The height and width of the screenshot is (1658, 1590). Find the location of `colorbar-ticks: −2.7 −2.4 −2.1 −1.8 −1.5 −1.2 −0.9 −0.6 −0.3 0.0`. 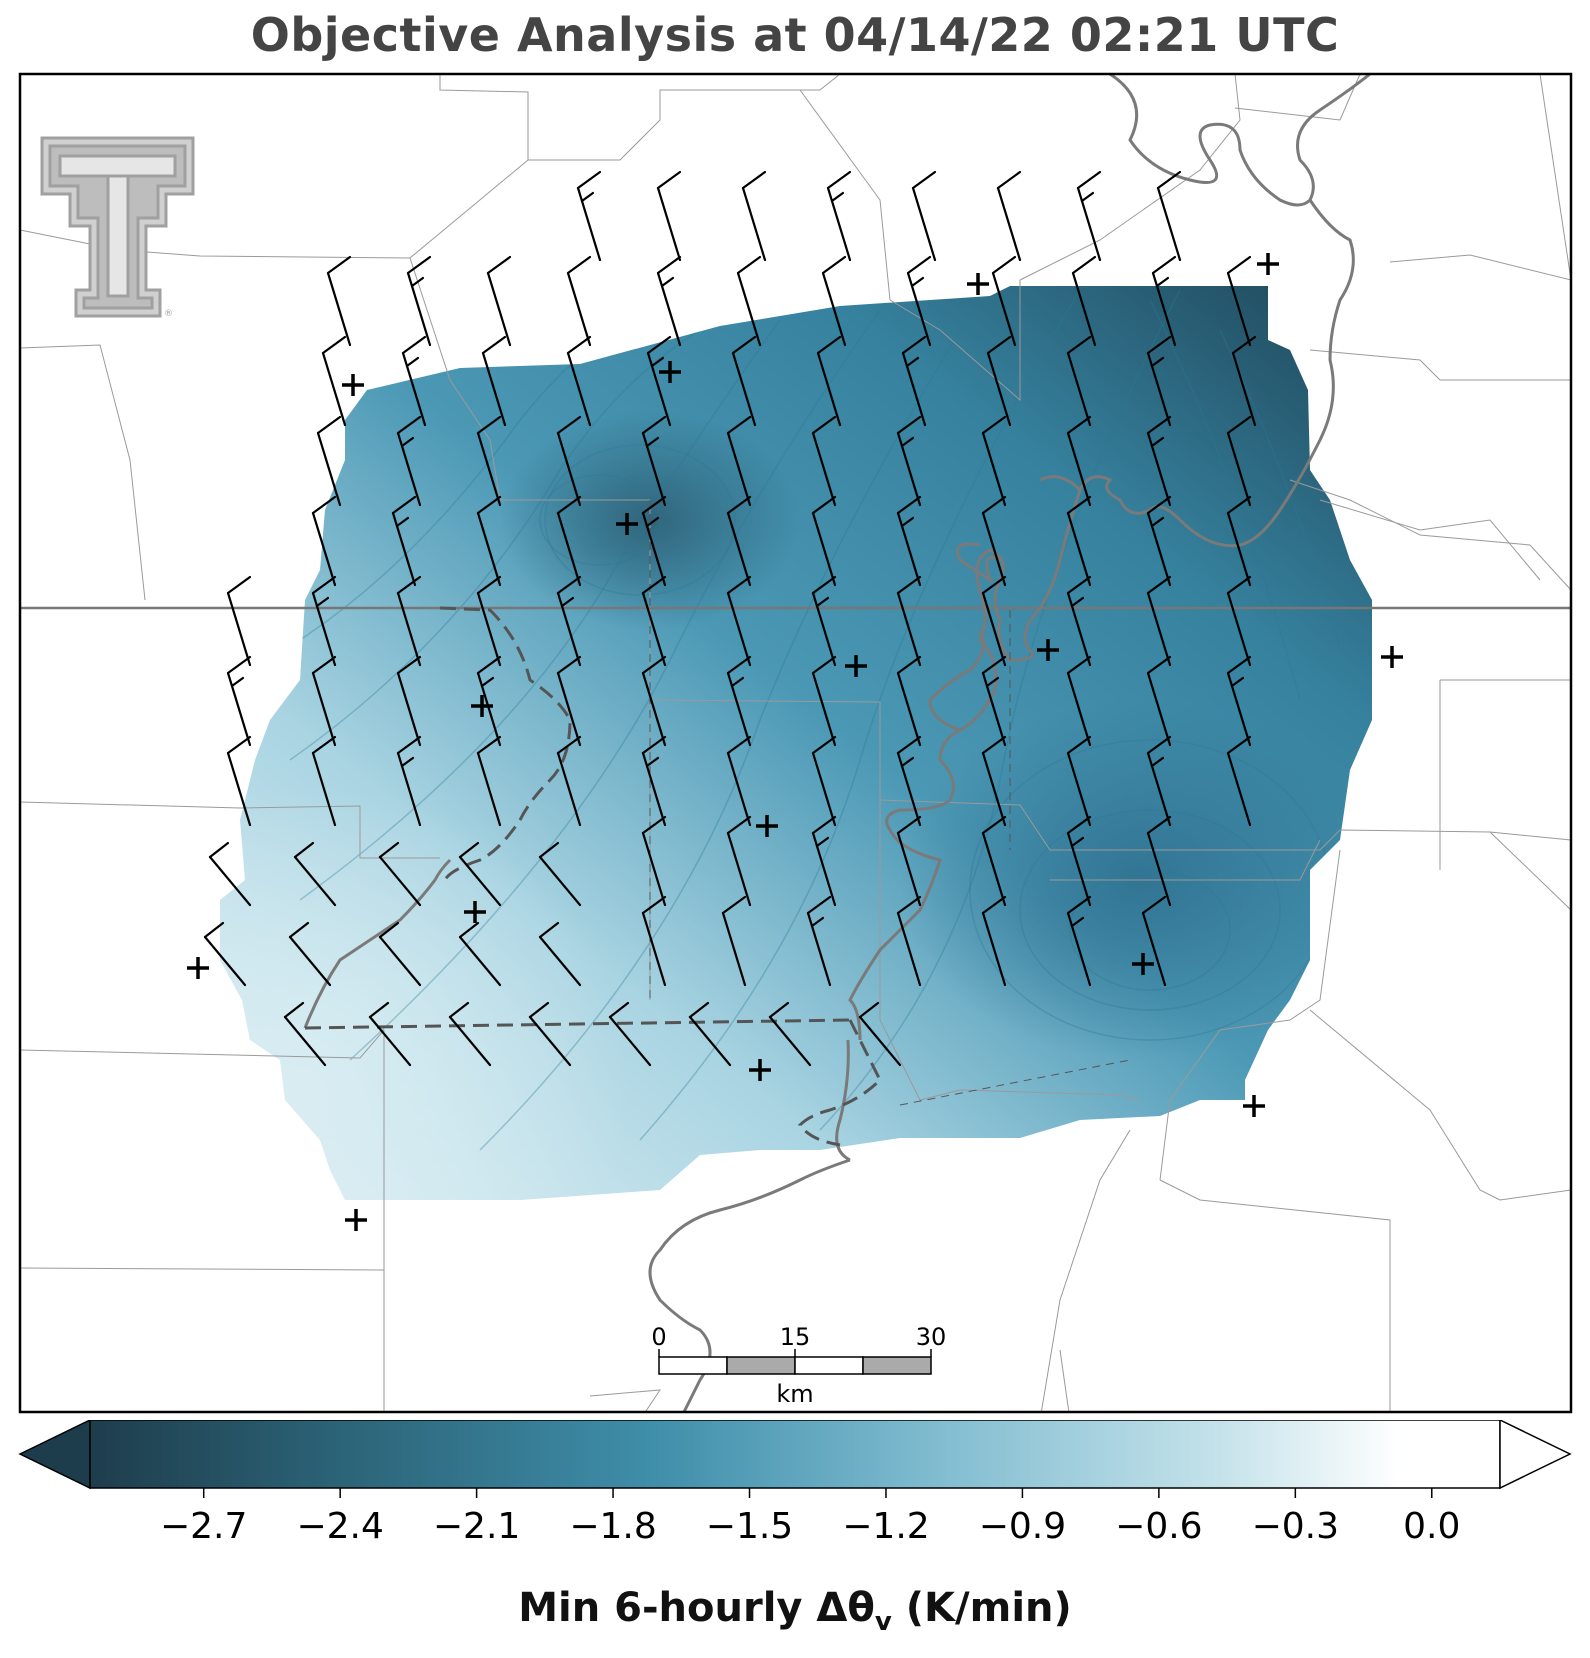

colorbar-ticks: −2.7 −2.4 −2.1 −1.8 −1.5 −1.2 −0.9 −0.6 −0.3 0.0 is located at coordinates (810, 1517).